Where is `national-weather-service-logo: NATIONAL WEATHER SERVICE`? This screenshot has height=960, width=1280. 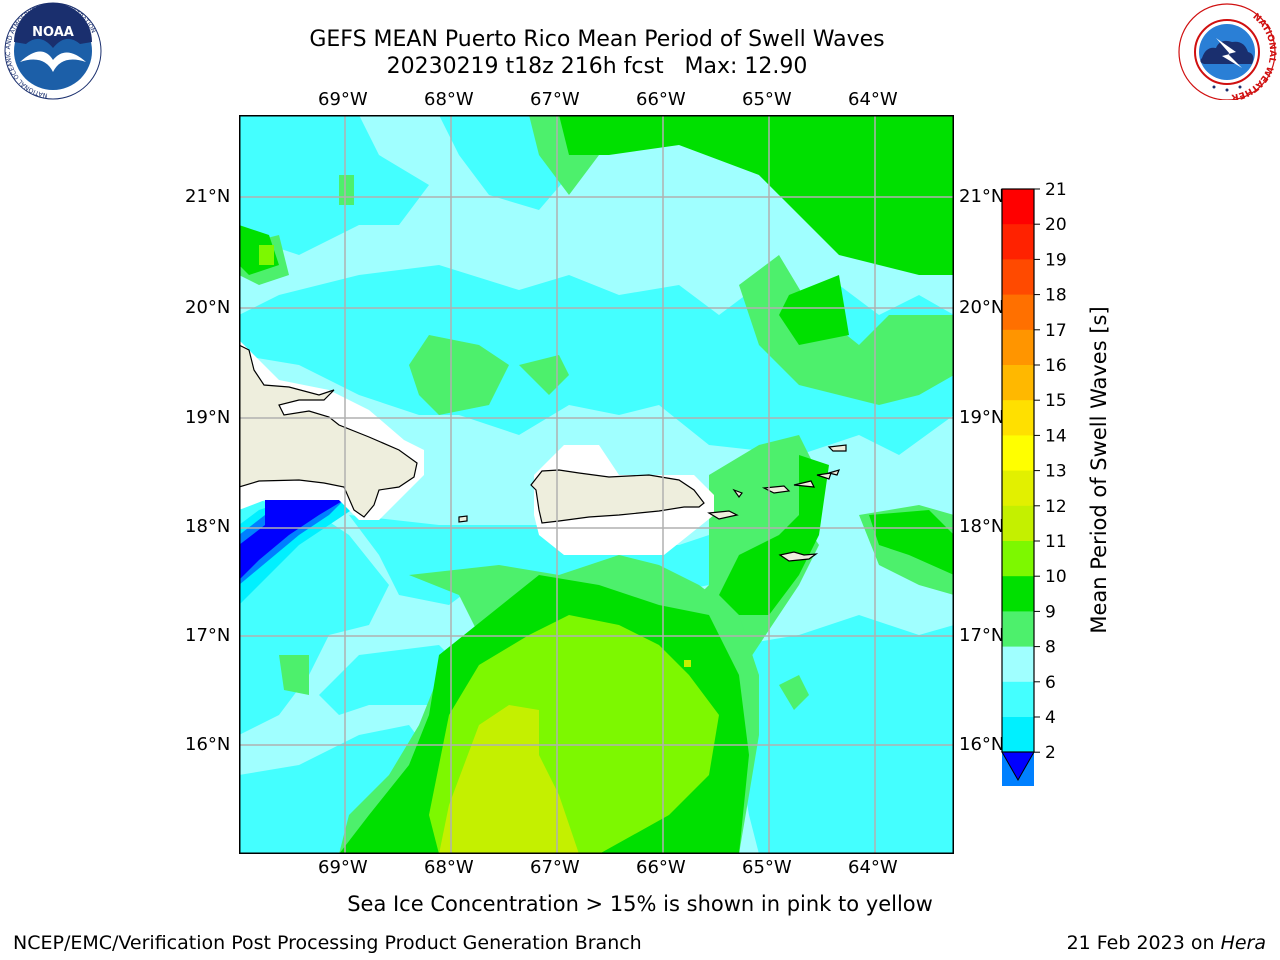 national-weather-service-logo: NATIONAL WEATHER SERVICE is located at coordinates (1226, 51).